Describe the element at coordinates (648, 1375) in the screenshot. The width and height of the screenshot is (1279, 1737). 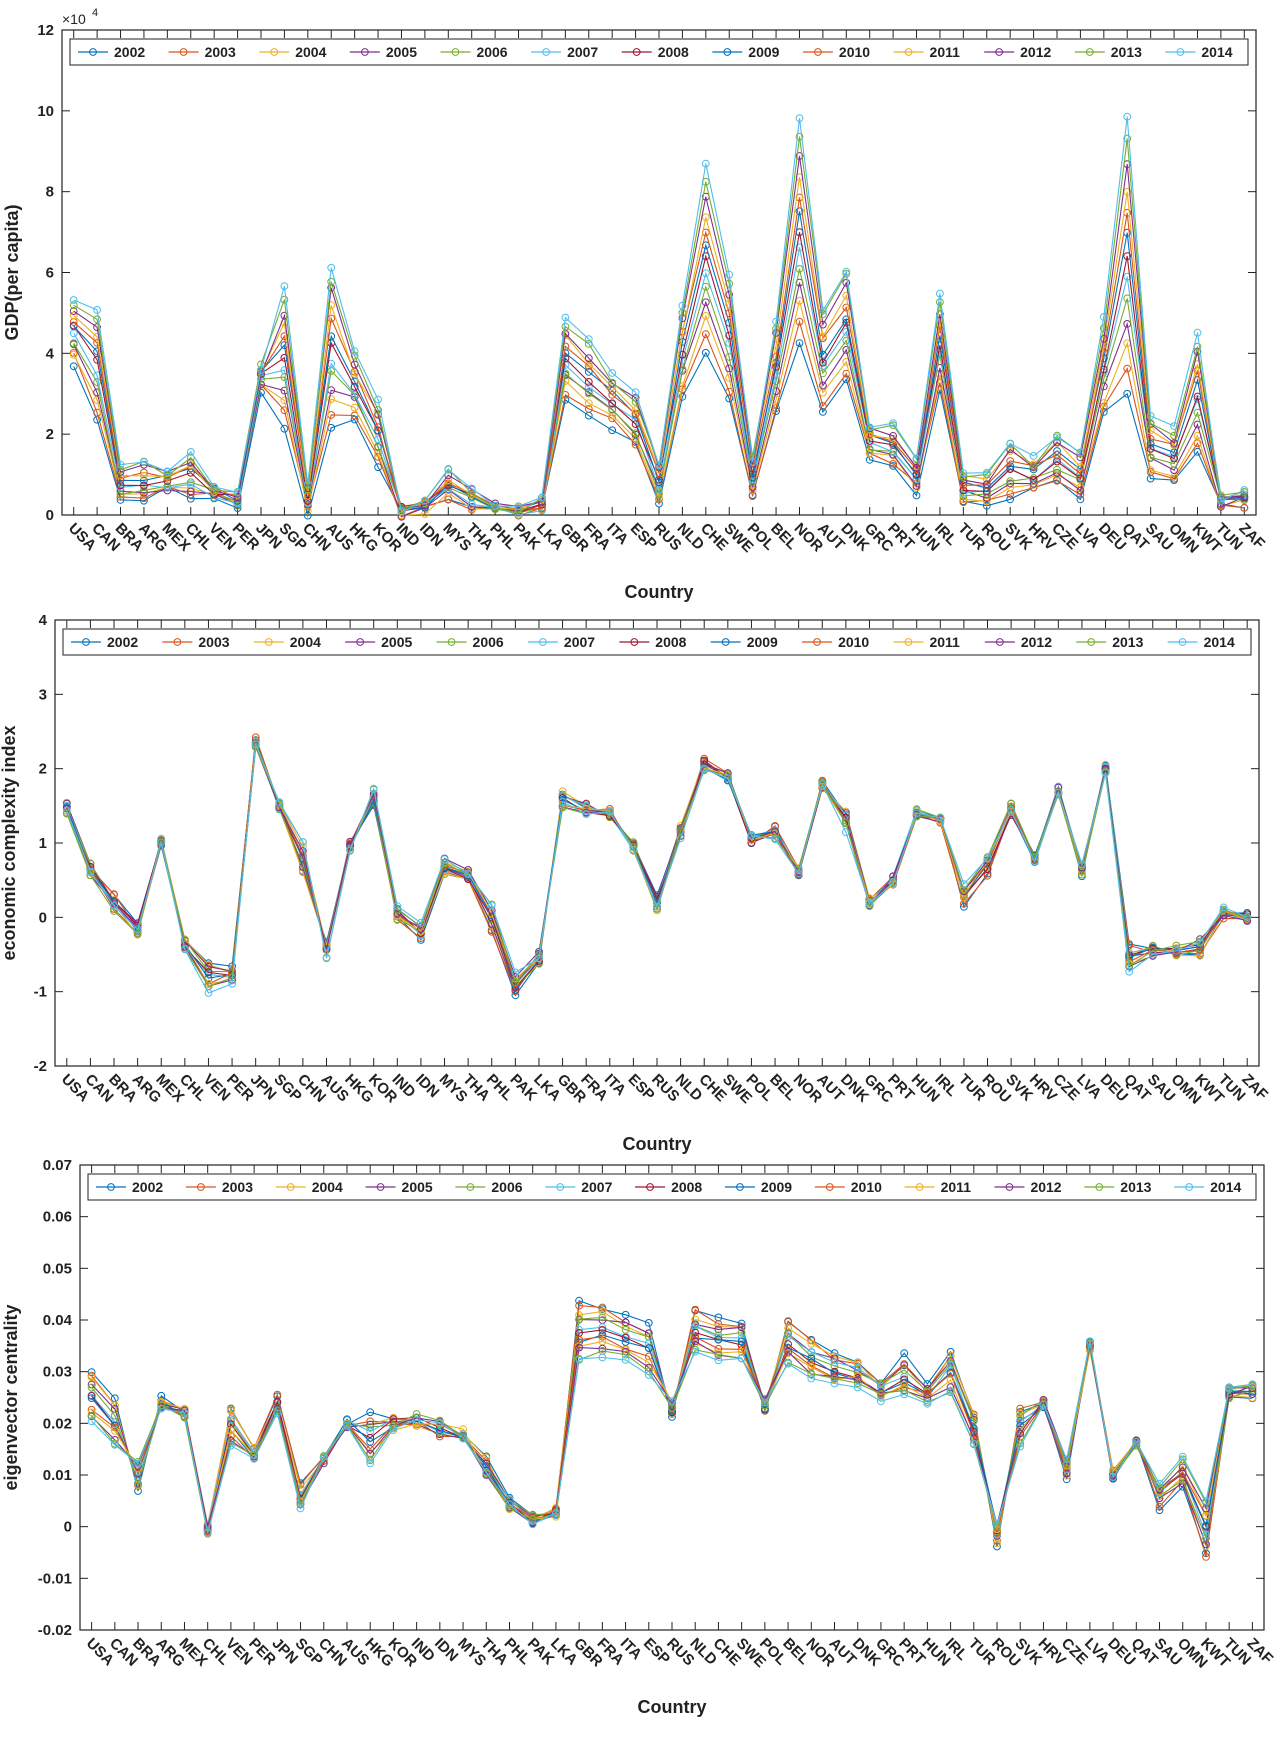
I see `data-point-esp` at that location.